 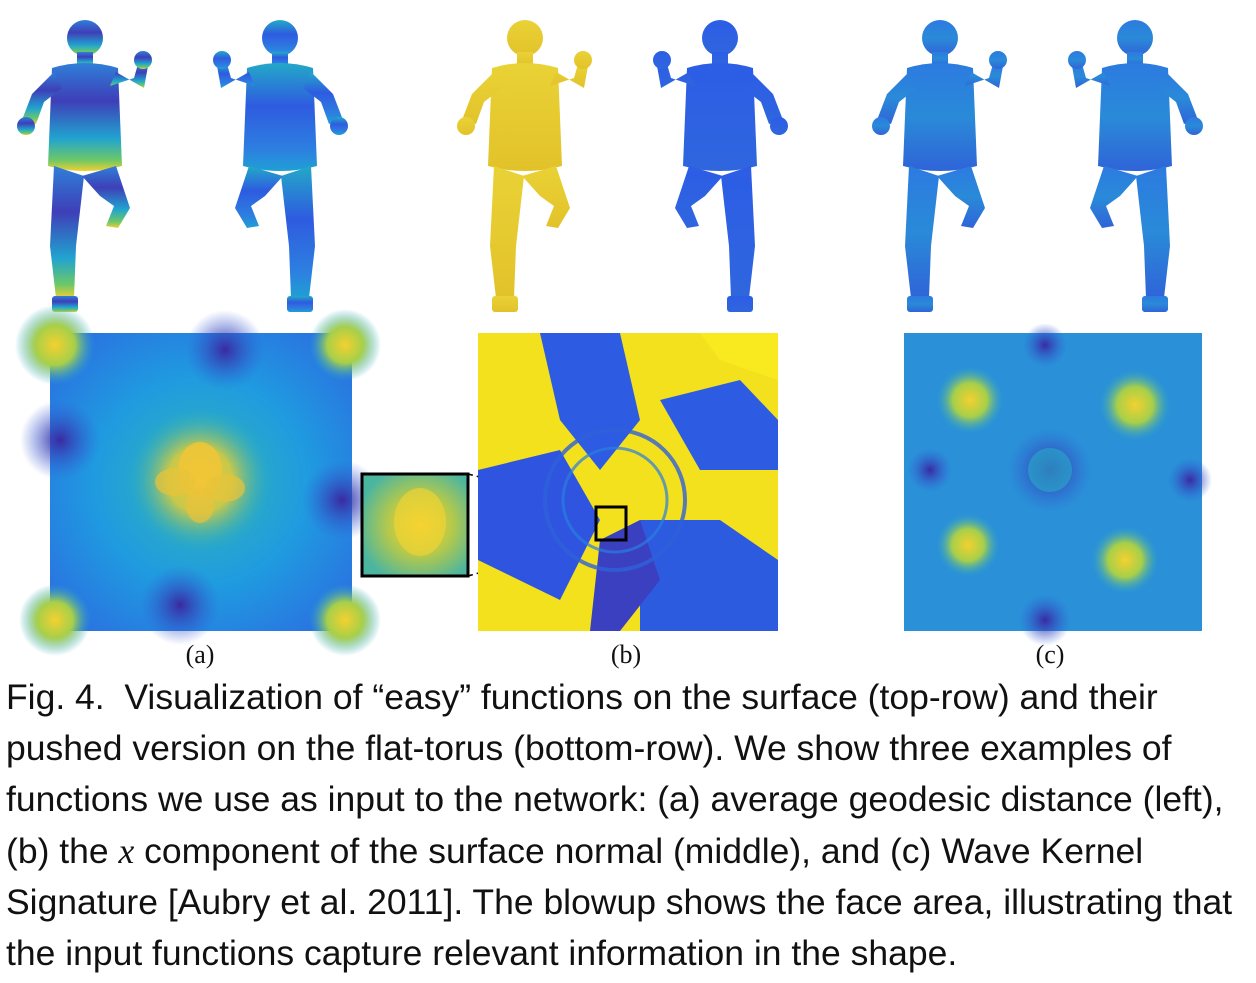 What do you see at coordinates (626, 654) in the screenshot?
I see `subfigure-label-b: (b)` at bounding box center [626, 654].